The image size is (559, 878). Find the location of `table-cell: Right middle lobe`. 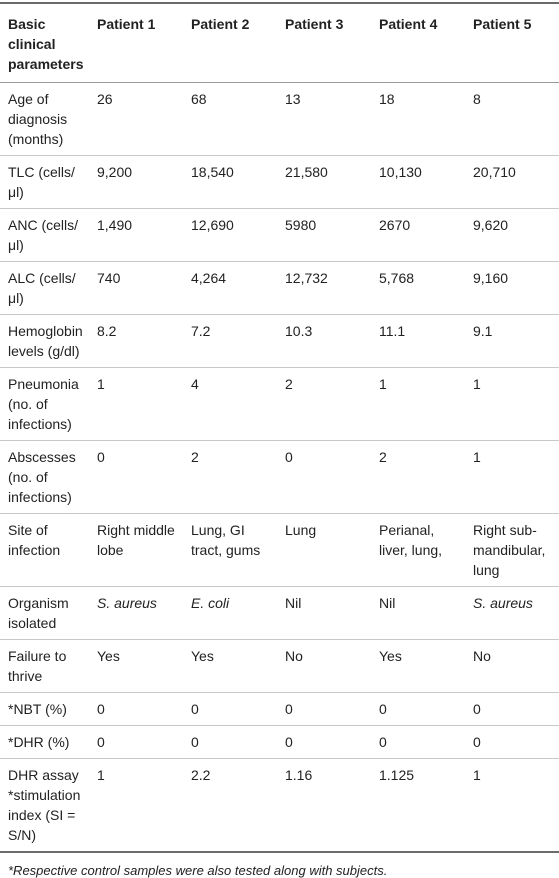

table-cell: Right middle lobe is located at coordinates (136, 540).